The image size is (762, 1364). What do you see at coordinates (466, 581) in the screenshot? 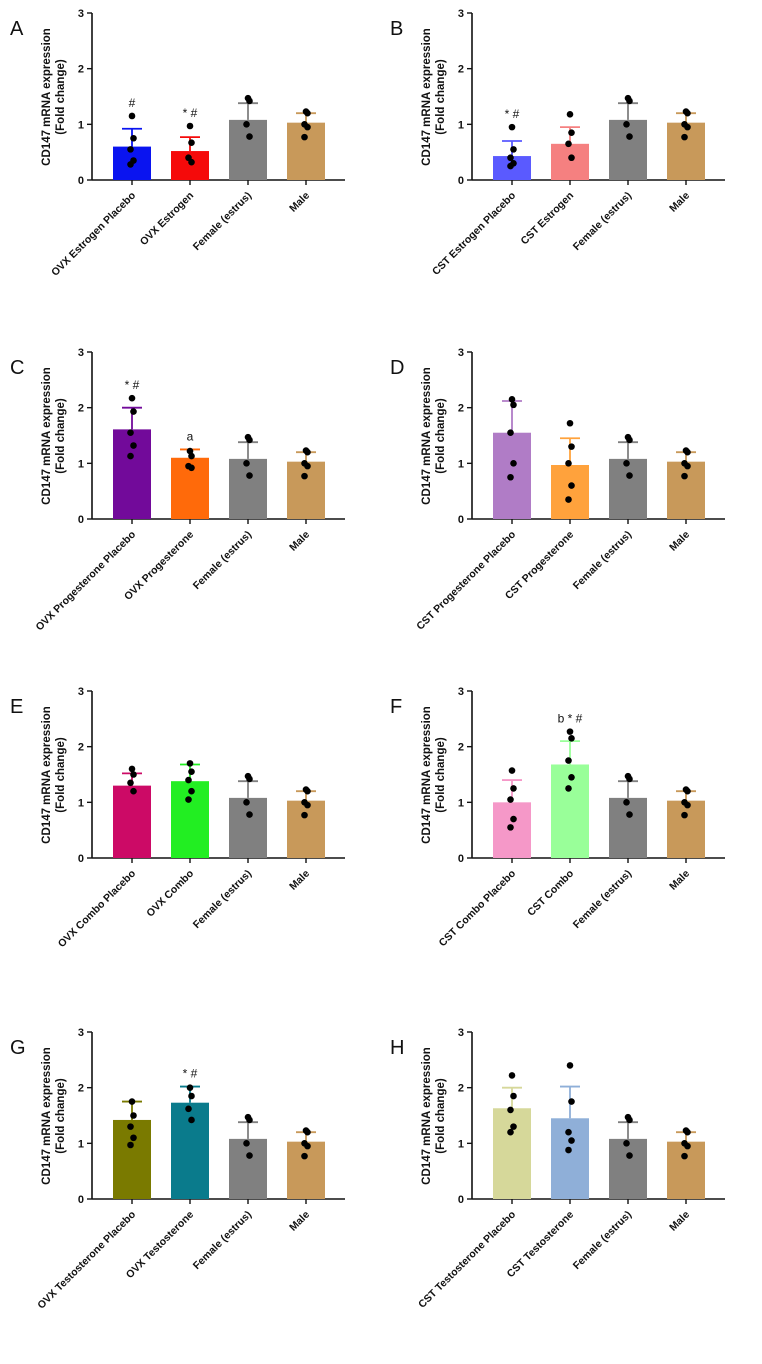
I see `x-tick-label: CST Progesterone Placebo` at bounding box center [466, 581].